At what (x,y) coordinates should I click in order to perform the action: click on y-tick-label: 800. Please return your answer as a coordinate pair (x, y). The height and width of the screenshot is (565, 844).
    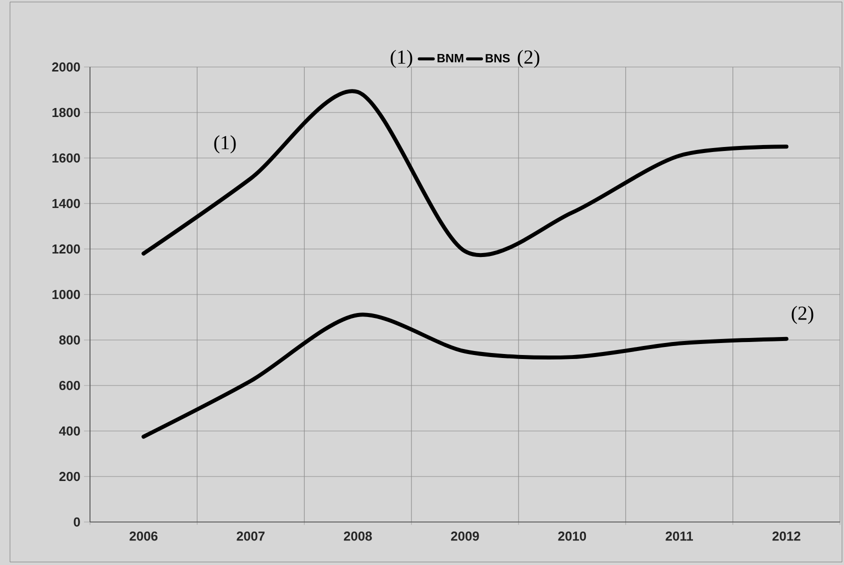
    Looking at the image, I should click on (69, 340).